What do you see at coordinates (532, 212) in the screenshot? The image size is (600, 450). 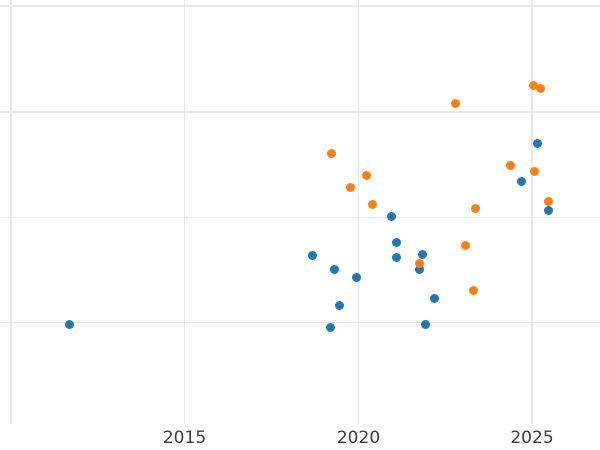 I see `gridline-x-2025` at bounding box center [532, 212].